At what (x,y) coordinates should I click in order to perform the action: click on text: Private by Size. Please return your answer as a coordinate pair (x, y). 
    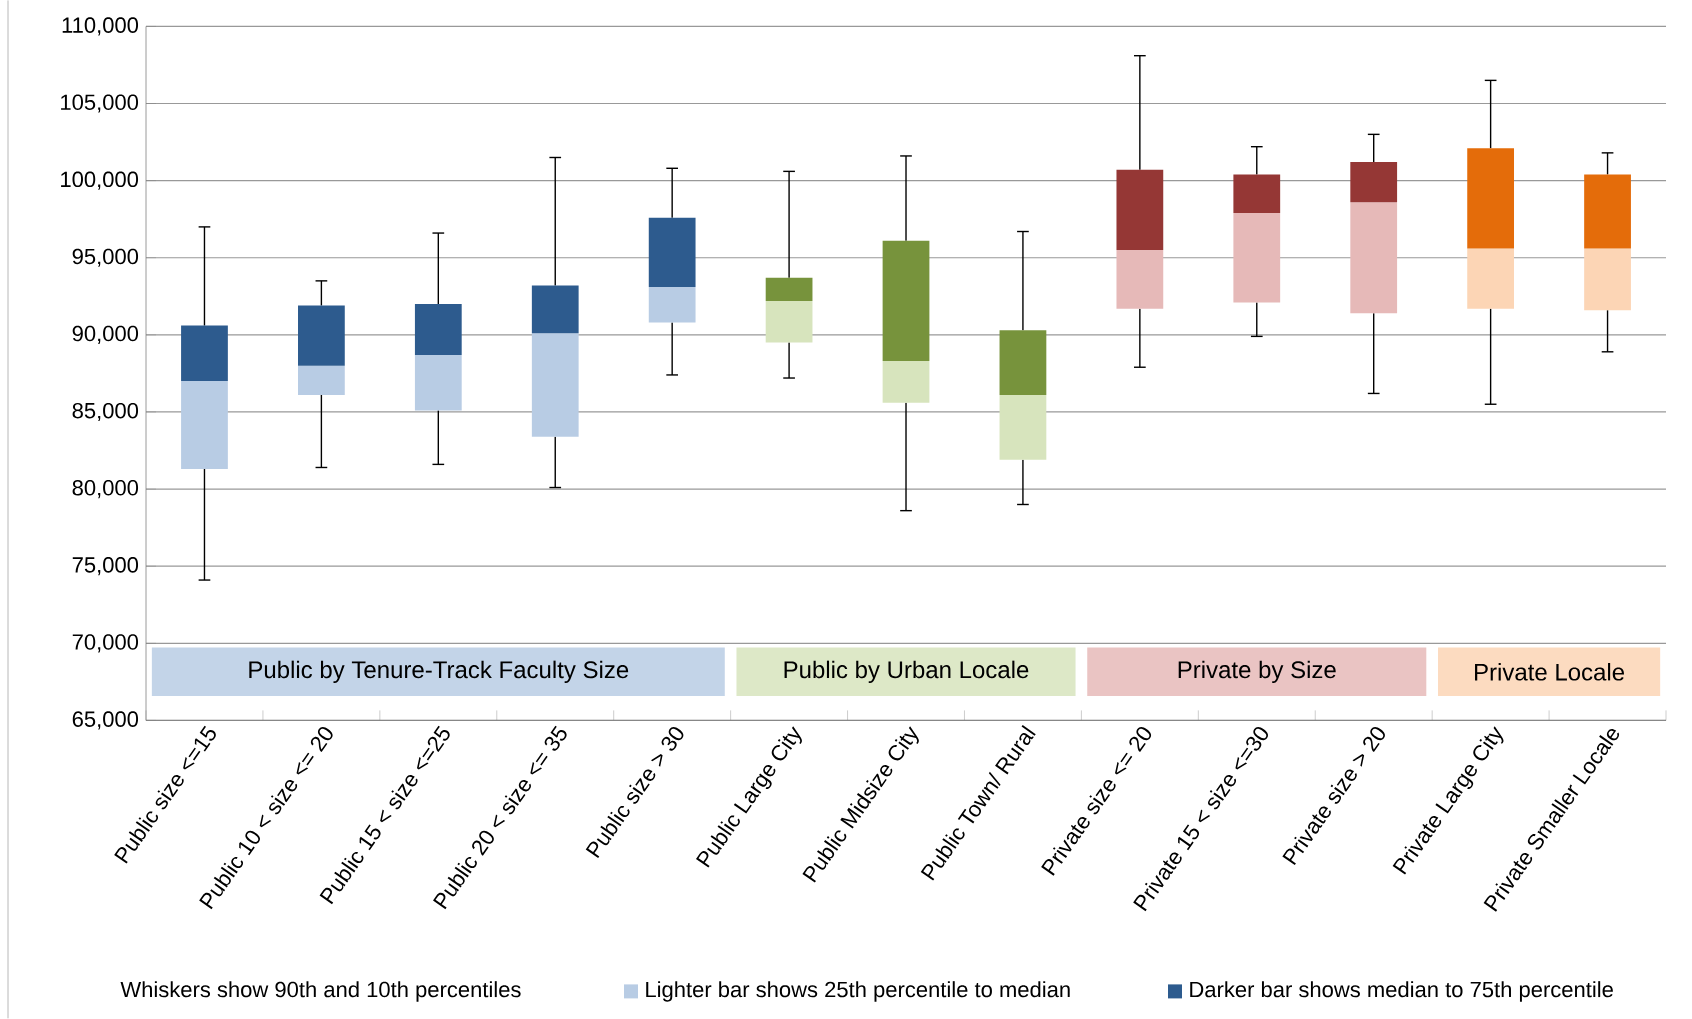
    Looking at the image, I should click on (1257, 672).